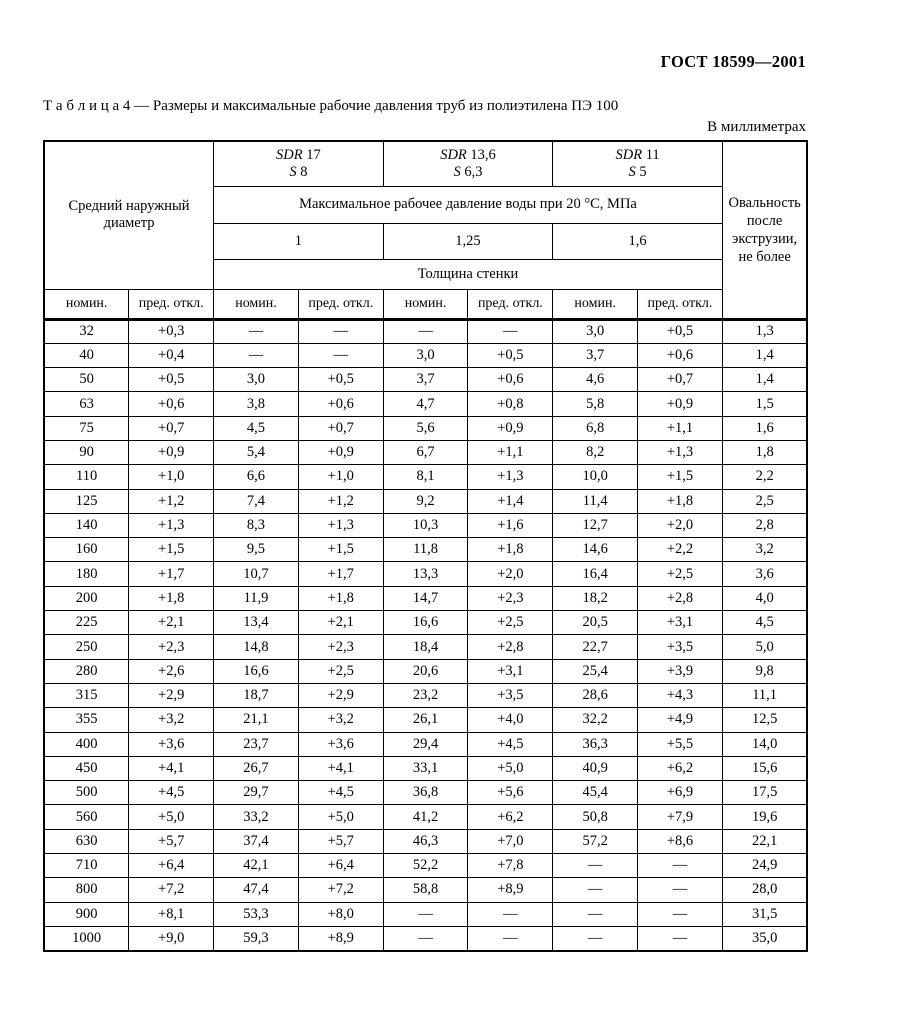 This screenshot has height=1024, width=897. I want to click on header-sdr-13-6: SDR 13,6 S 6,3, so click(468, 163).